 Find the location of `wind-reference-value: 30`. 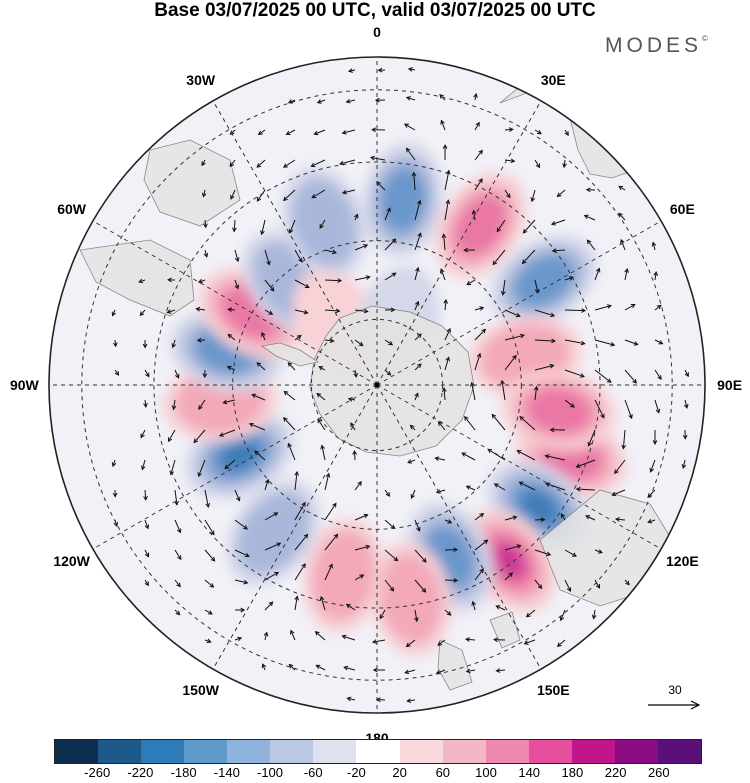

wind-reference-value: 30 is located at coordinates (675, 690).